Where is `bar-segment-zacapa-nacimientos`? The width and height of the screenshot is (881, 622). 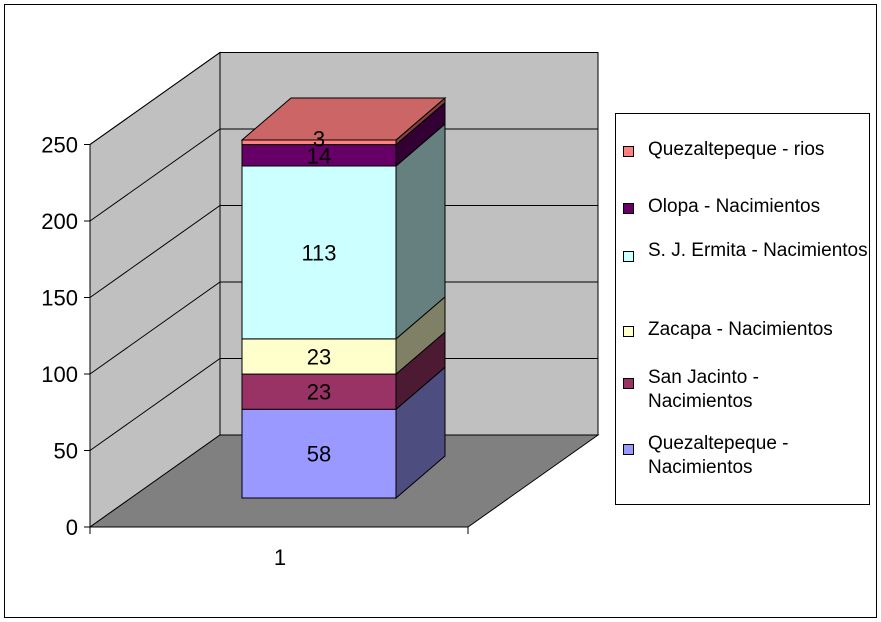
bar-segment-zacapa-nacimientos is located at coordinates (343, 335).